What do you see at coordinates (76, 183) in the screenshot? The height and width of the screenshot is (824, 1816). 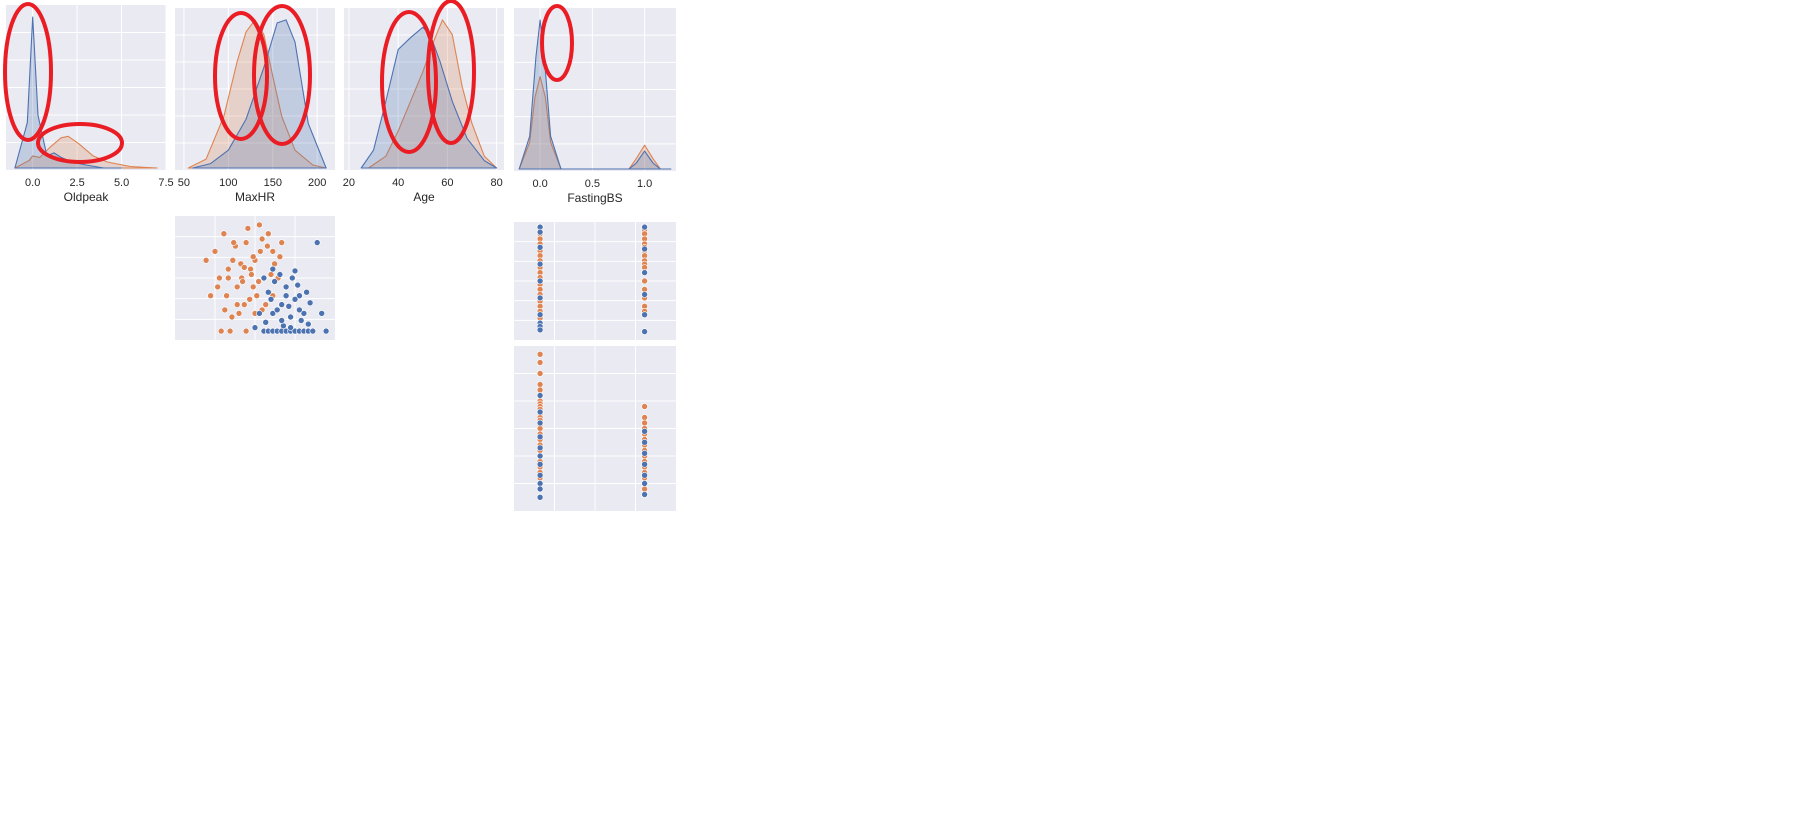 I see `x-tick-label: 2.5` at bounding box center [76, 183].